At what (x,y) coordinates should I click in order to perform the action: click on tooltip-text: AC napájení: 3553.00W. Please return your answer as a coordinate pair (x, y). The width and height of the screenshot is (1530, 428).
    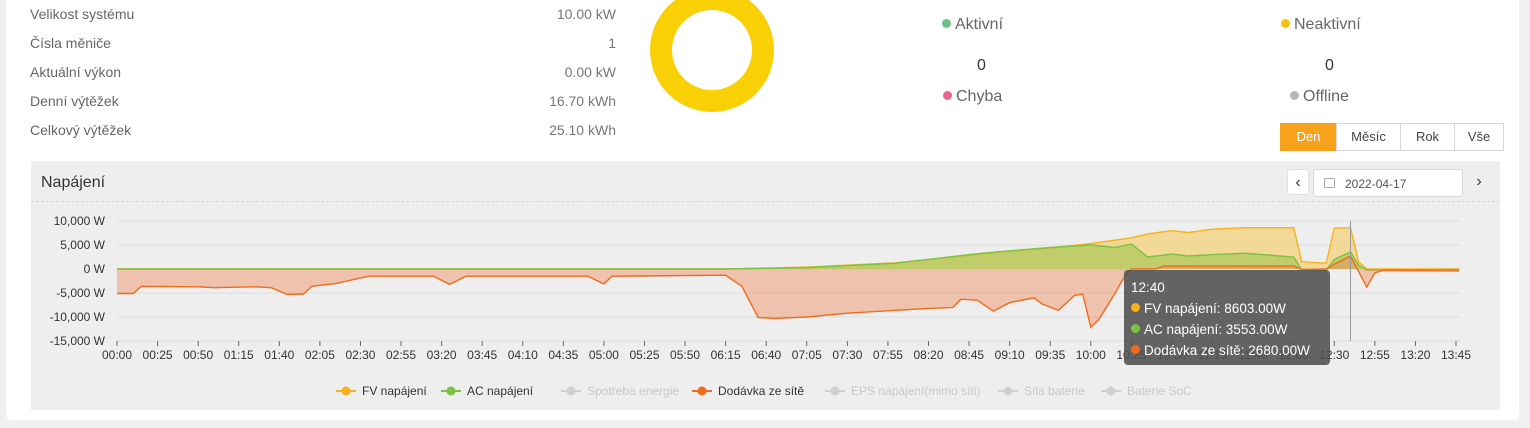
    Looking at the image, I should click on (1216, 329).